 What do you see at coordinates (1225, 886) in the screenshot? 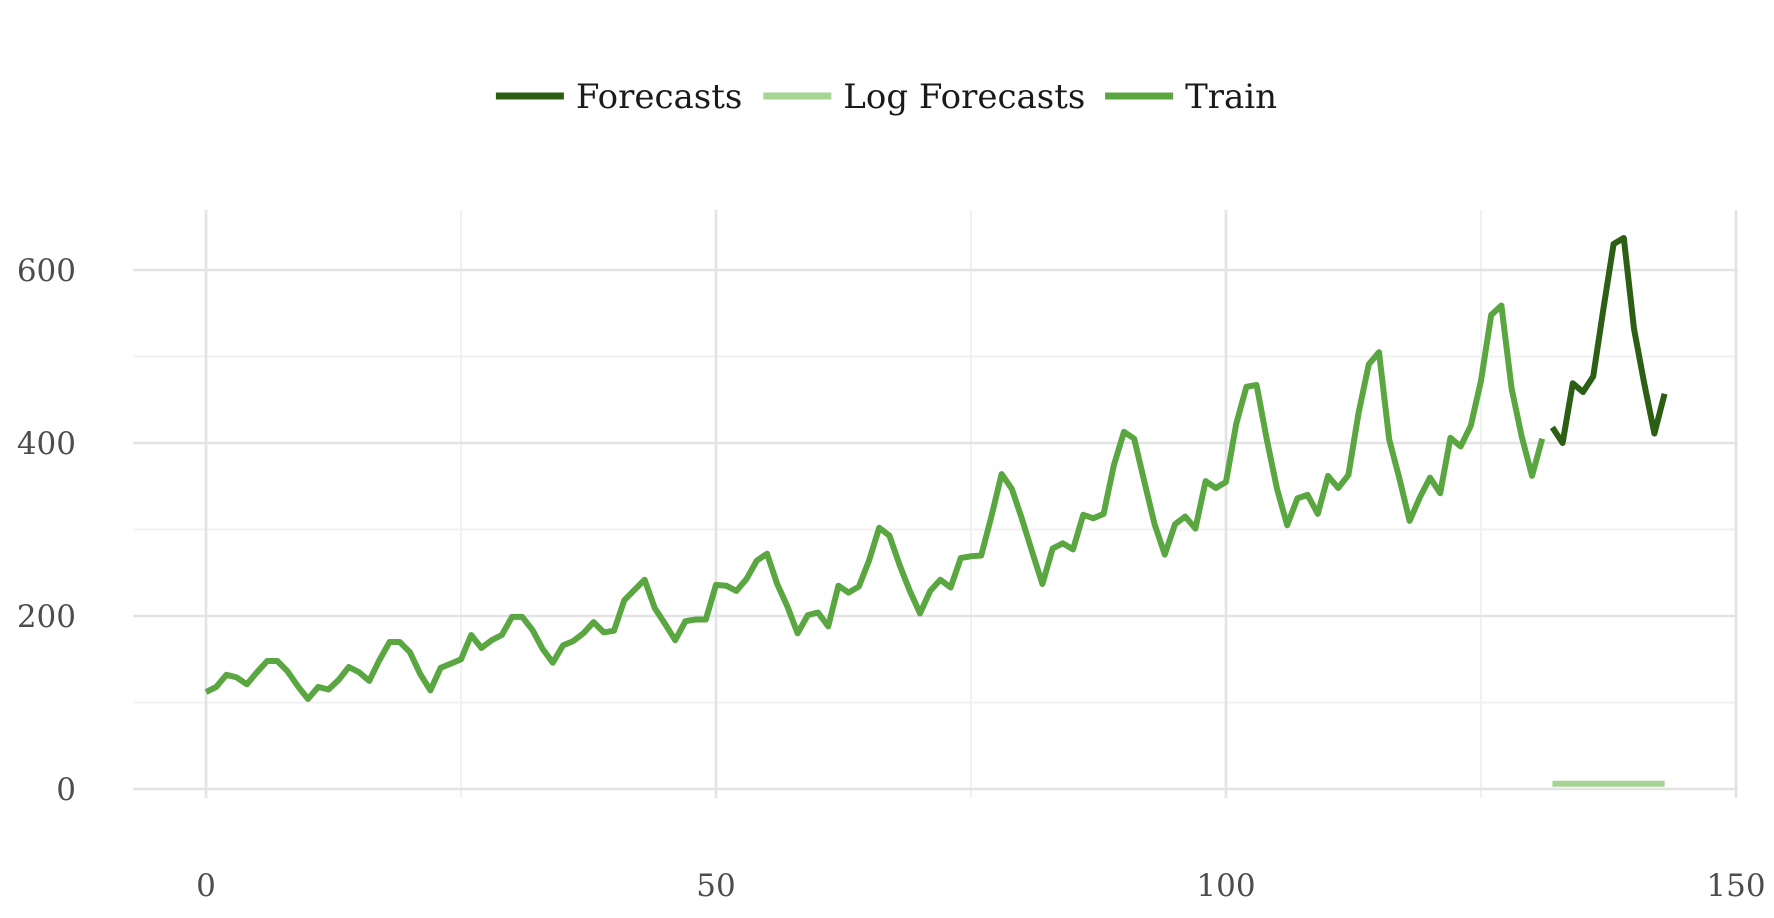
I see `x-tick-label: 100` at bounding box center [1225, 886].